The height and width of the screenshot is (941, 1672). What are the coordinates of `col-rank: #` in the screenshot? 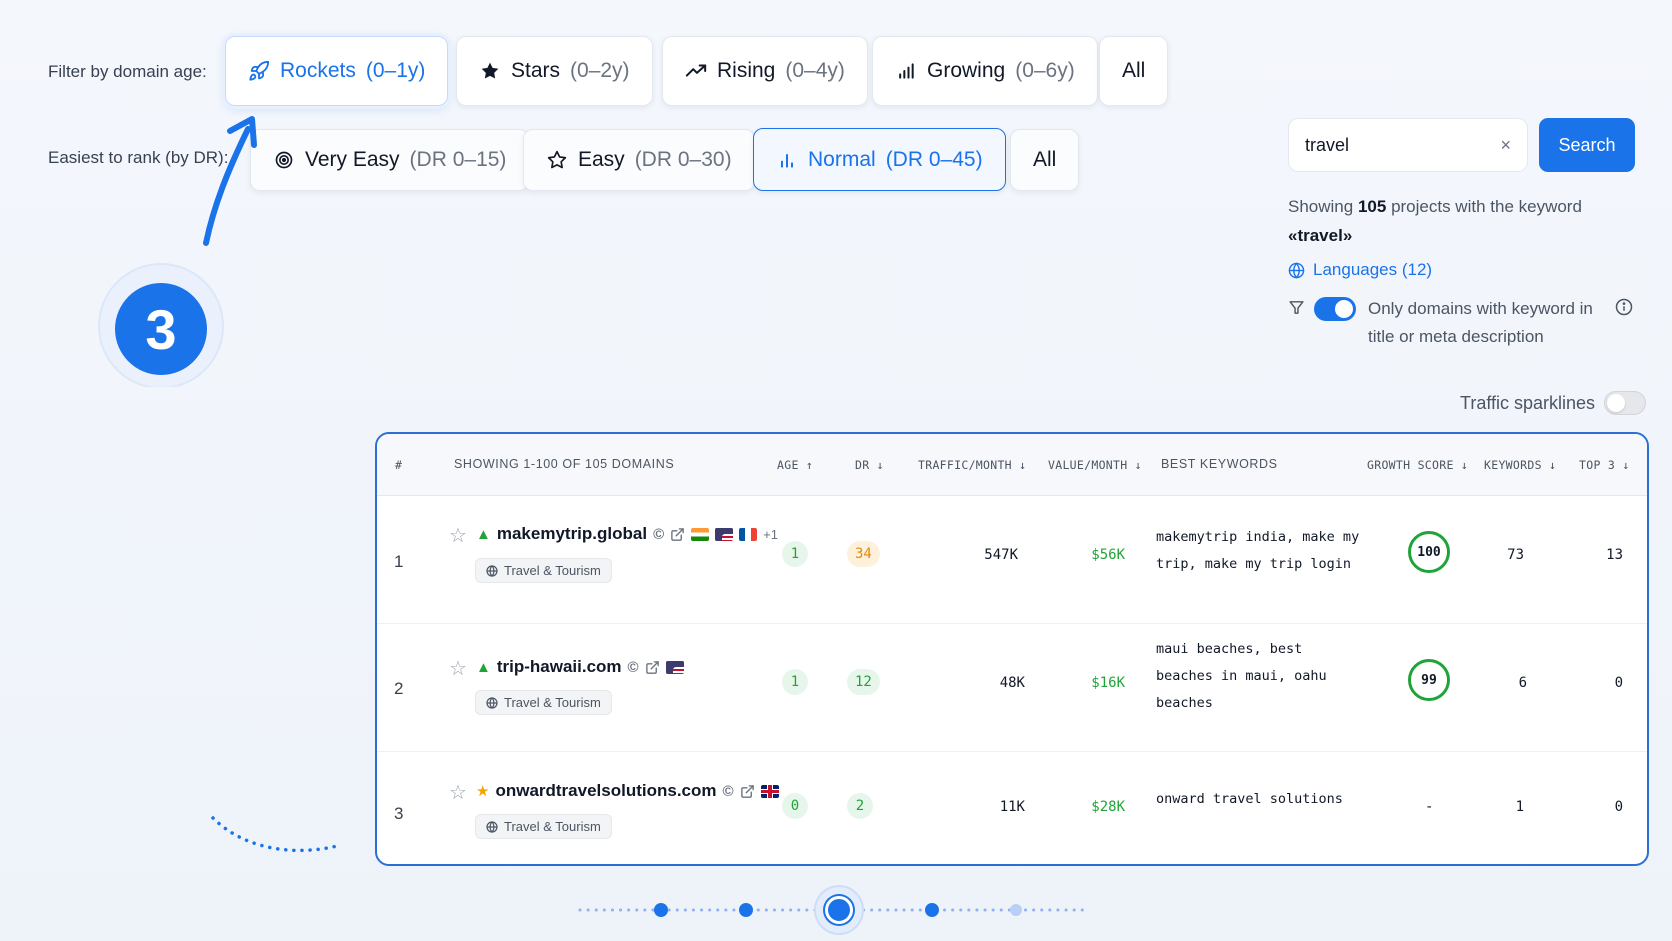 It's located at (399, 465).